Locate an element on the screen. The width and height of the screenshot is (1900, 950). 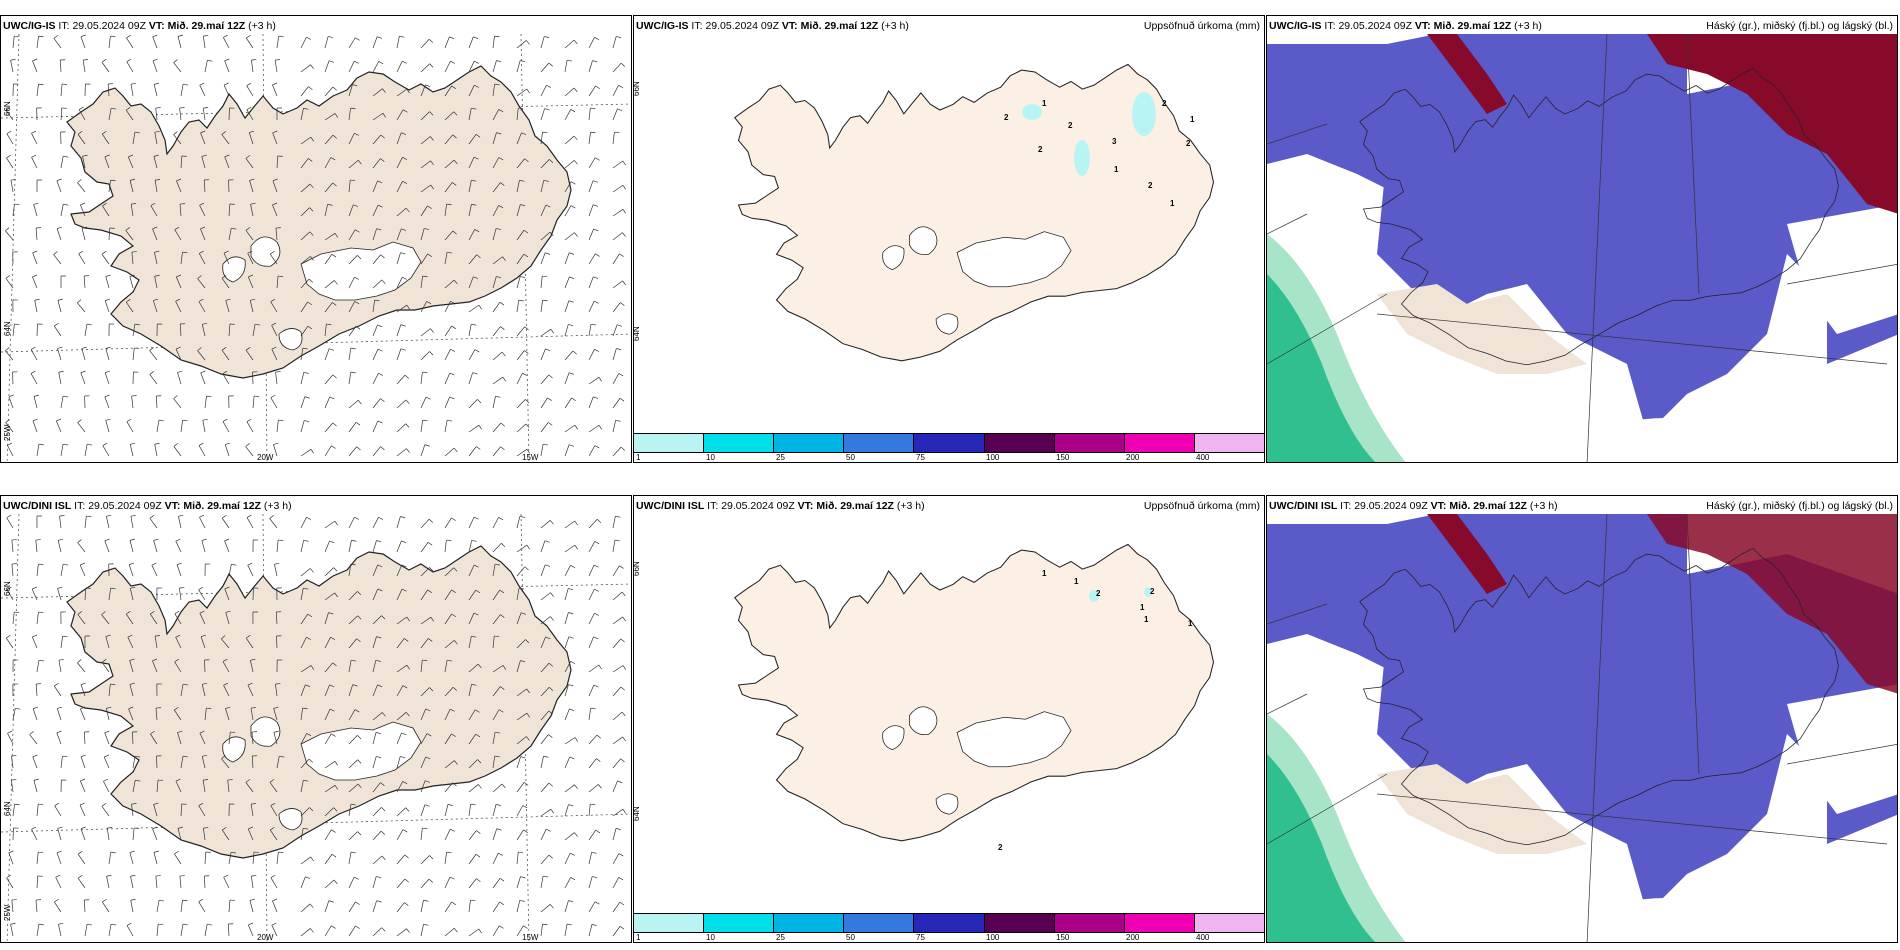
lon-label-25w: 25W is located at coordinates (7, 432).